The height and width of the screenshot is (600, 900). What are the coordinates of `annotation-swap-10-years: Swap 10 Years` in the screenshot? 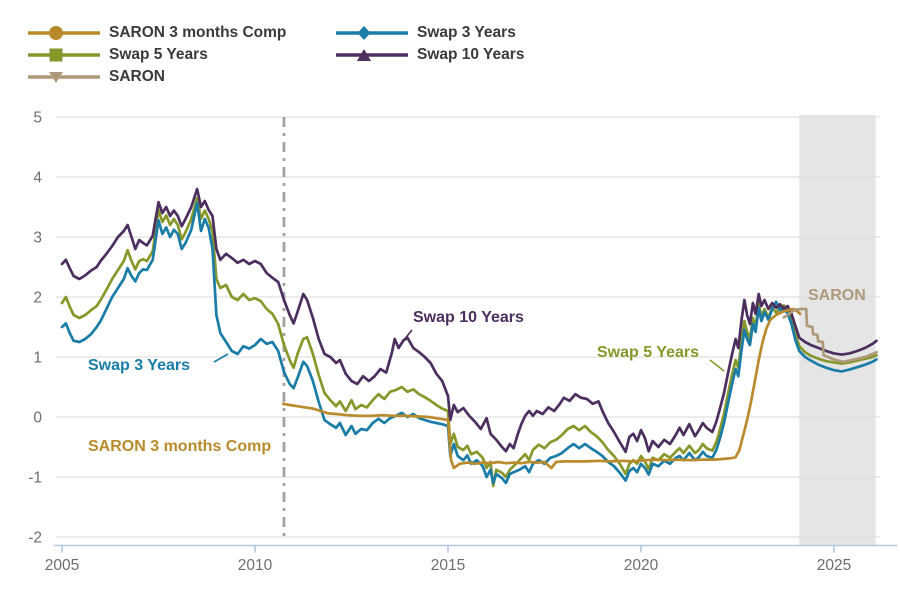 It's located at (468, 317).